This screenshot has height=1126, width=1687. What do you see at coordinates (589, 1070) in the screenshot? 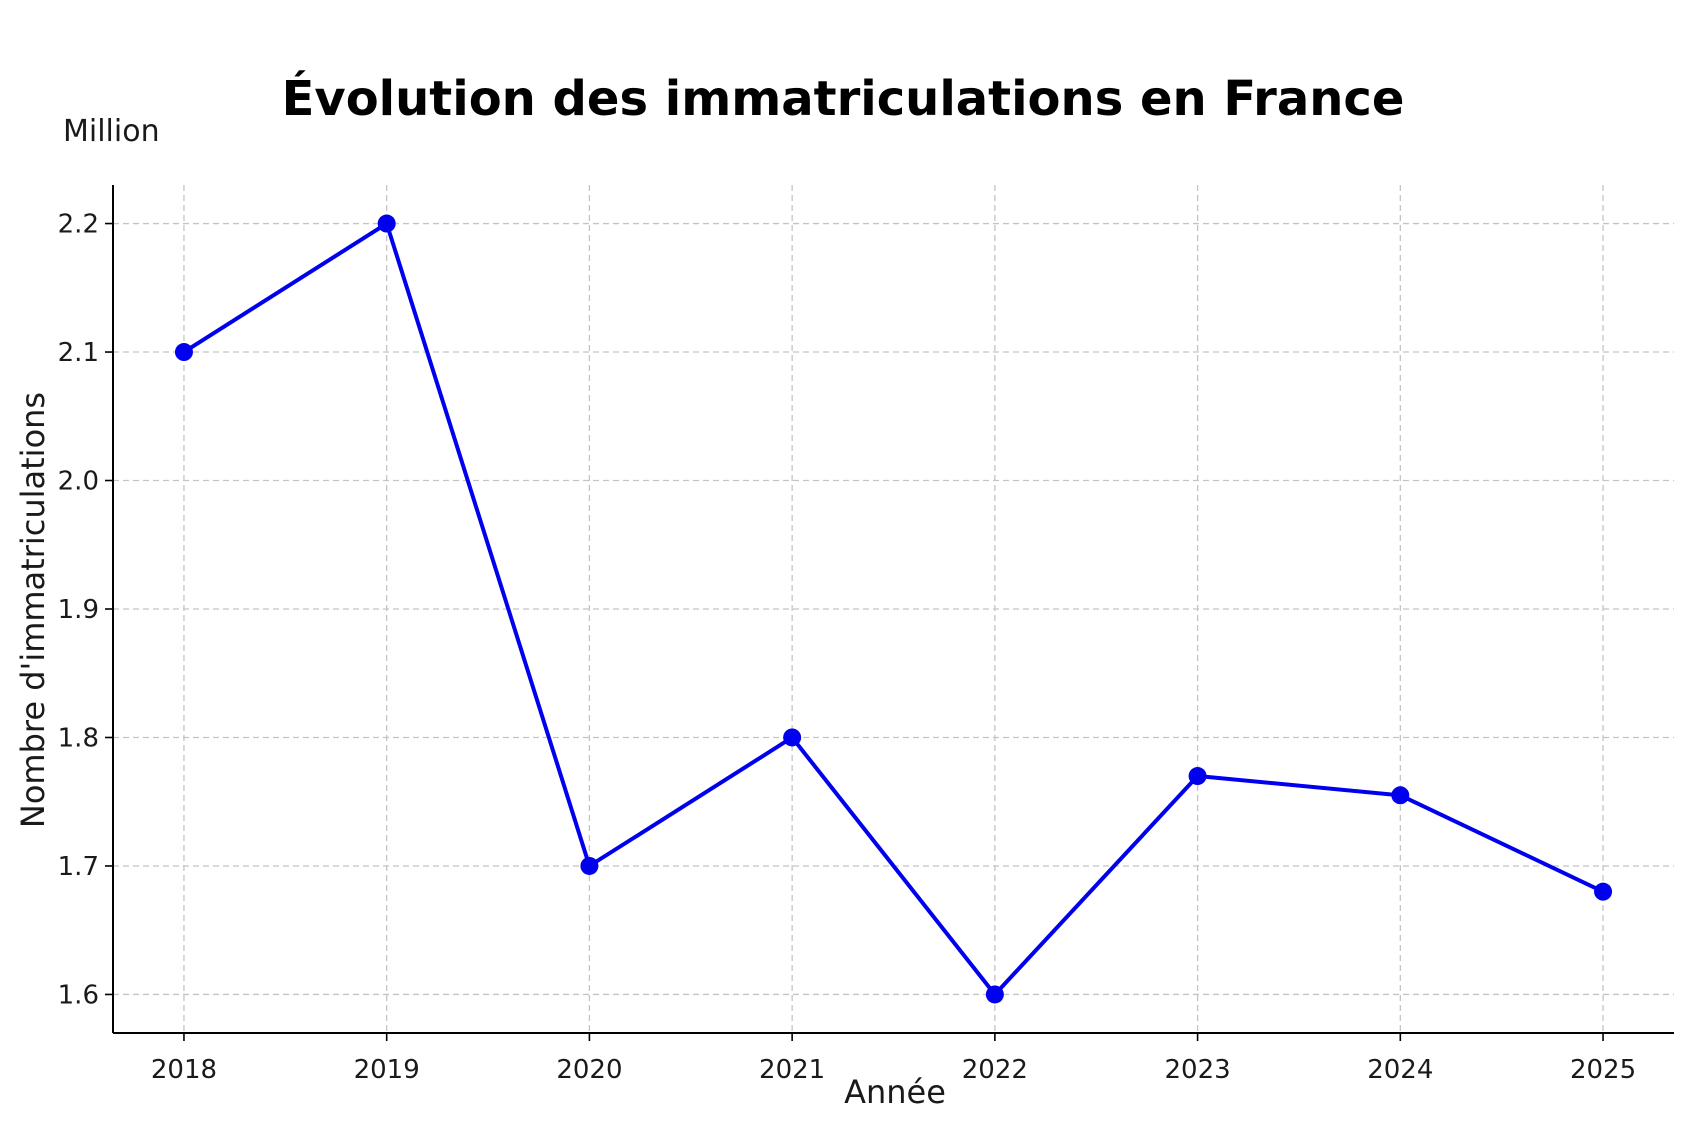
I see `x-tick-label: 2020` at bounding box center [589, 1070].